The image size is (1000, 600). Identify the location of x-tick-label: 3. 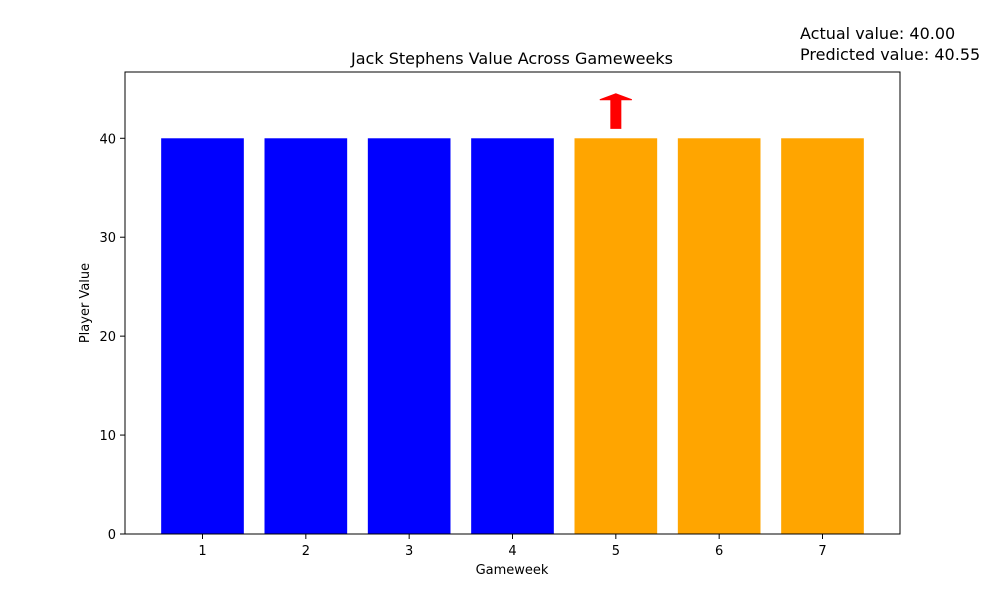
(409, 551).